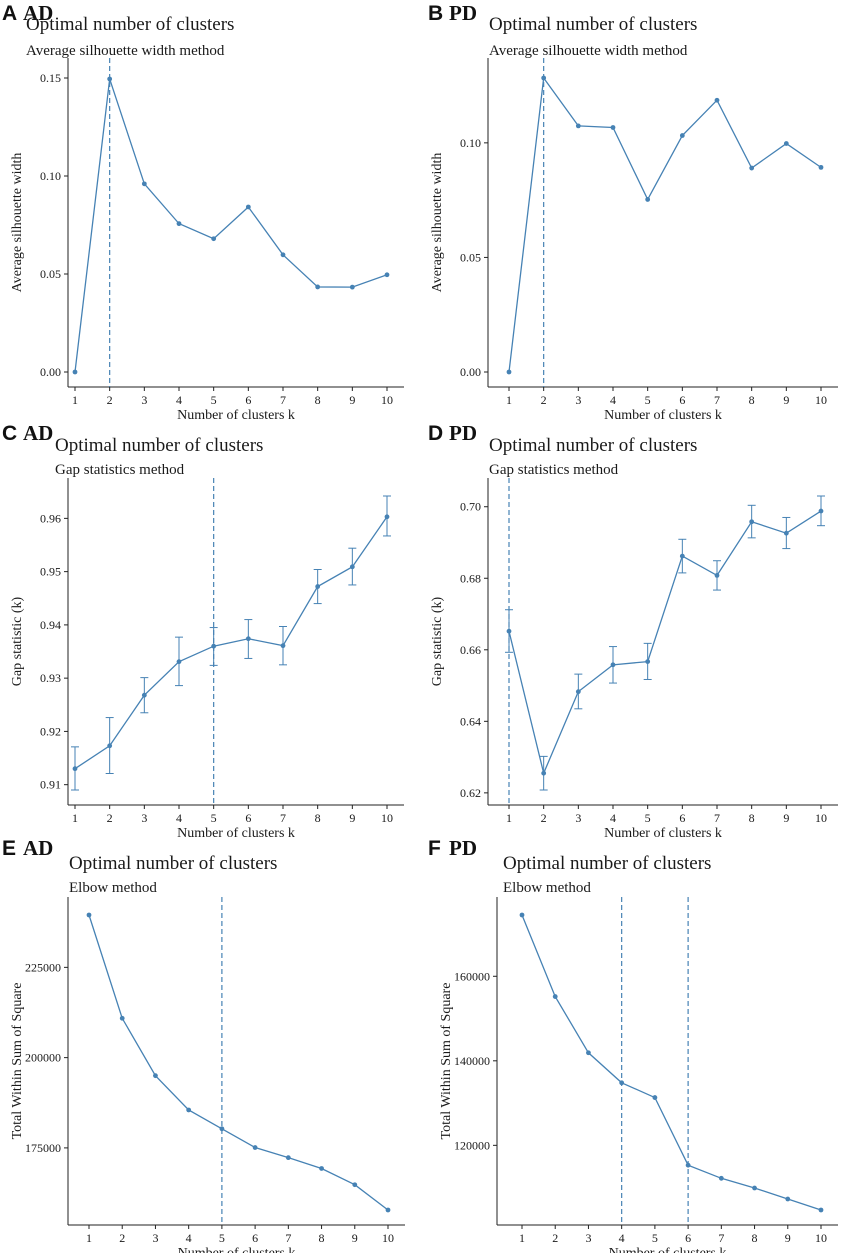 This screenshot has width=844, height=1253. I want to click on y-tick-label: 0.94, so click(50, 625).